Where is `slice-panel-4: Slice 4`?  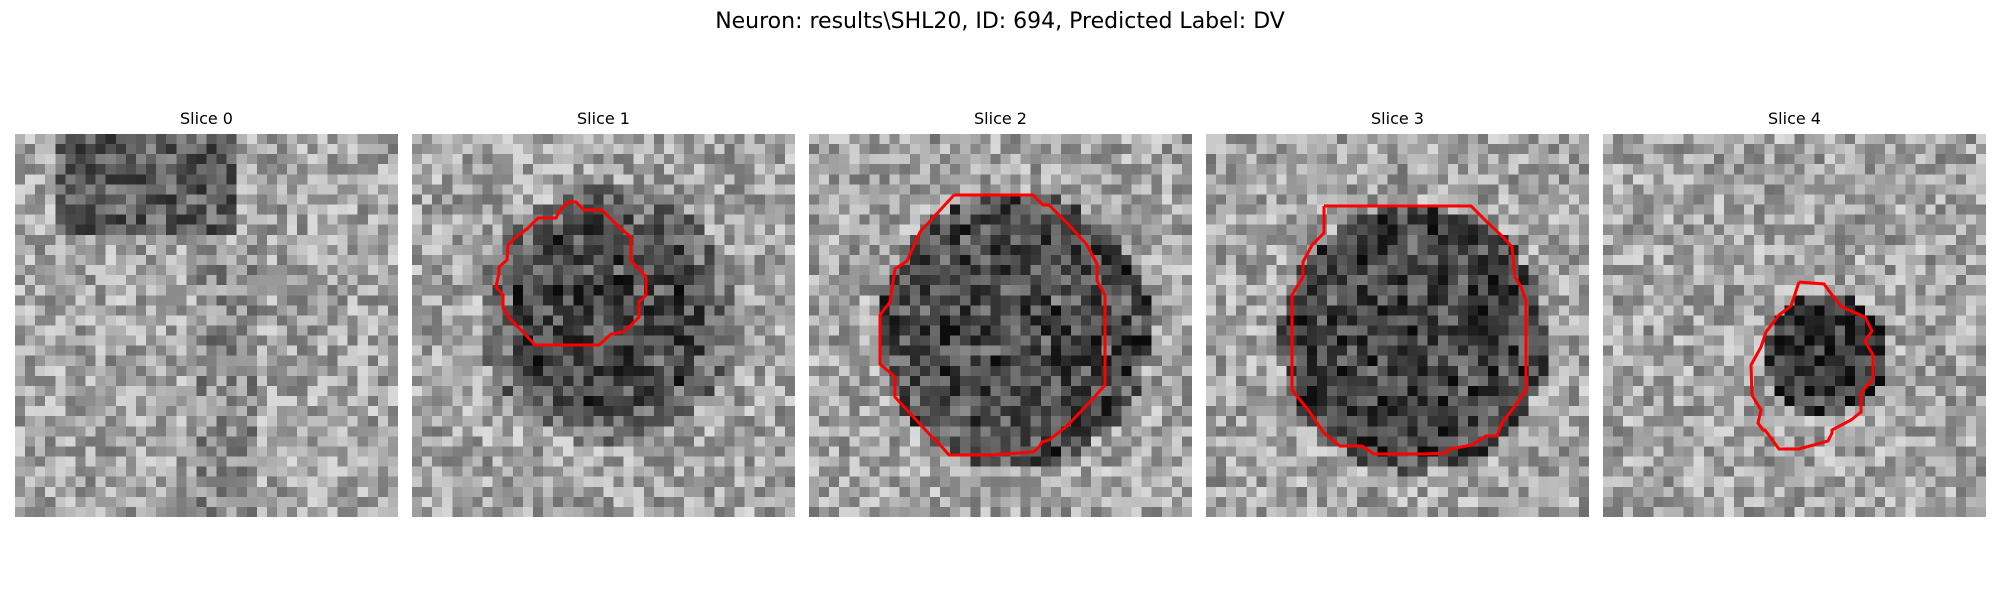 slice-panel-4: Slice 4 is located at coordinates (1794, 312).